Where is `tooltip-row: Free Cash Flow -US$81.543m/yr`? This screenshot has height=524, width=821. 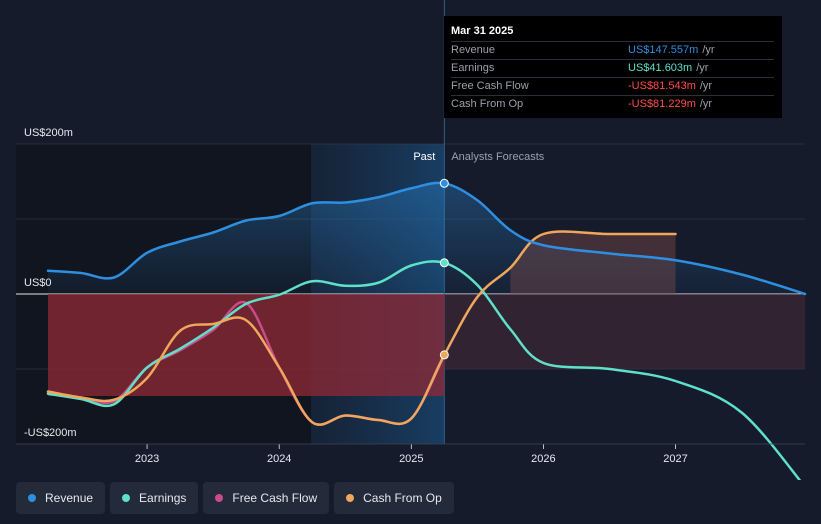
tooltip-row: Free Cash Flow -US$81.543m/yr is located at coordinates (612, 86).